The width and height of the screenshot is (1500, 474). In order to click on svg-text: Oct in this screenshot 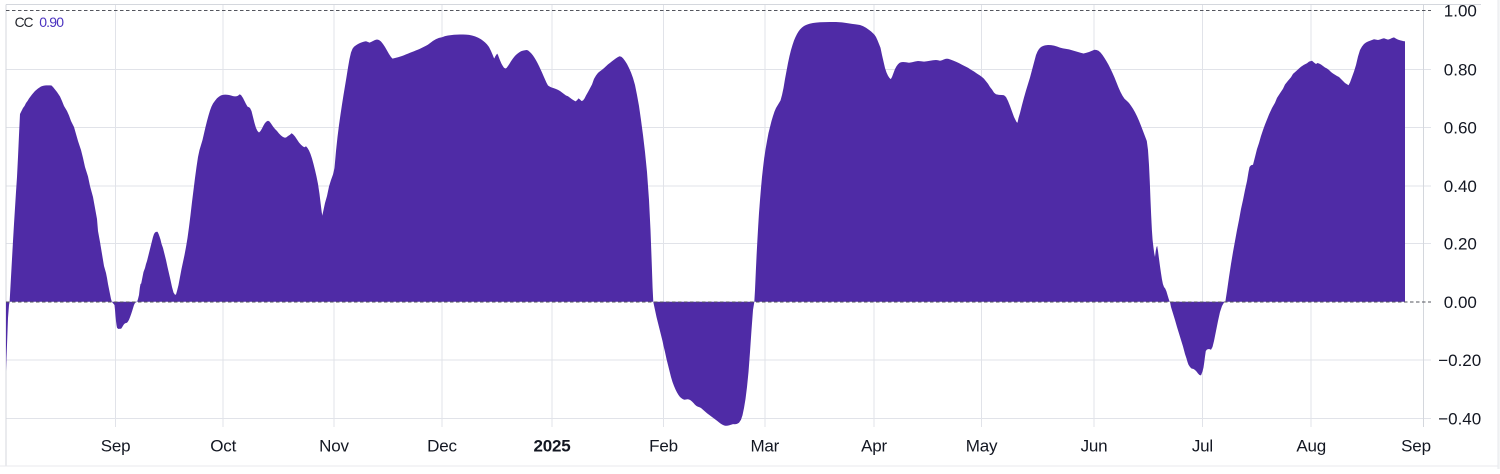, I will do `click(223, 446)`.